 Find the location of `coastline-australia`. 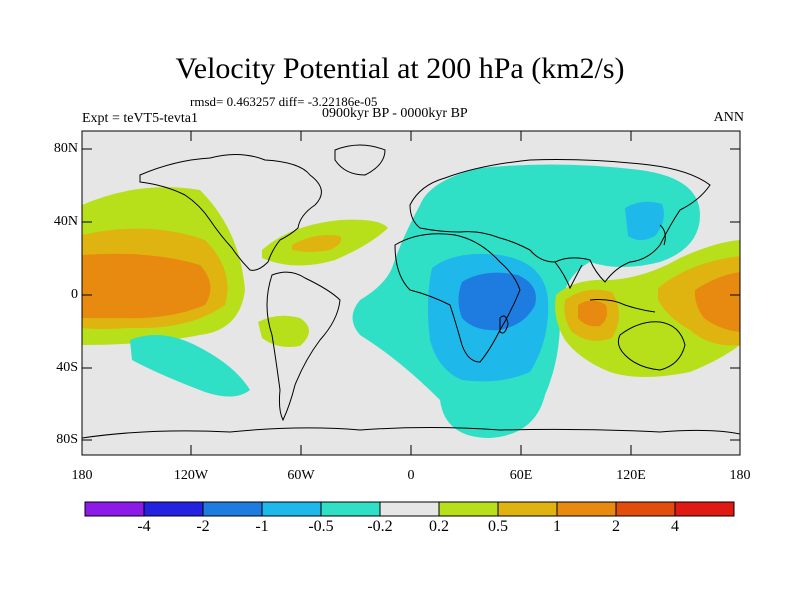

coastline-australia is located at coordinates (651, 346).